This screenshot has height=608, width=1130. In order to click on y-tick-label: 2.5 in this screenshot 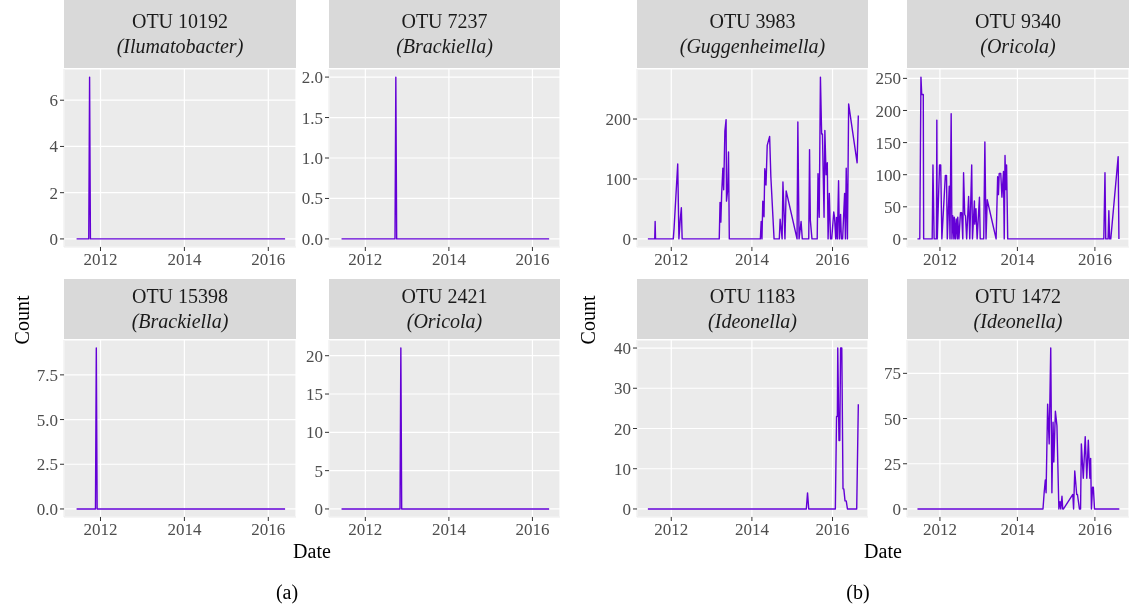, I will do `click(47, 465)`.